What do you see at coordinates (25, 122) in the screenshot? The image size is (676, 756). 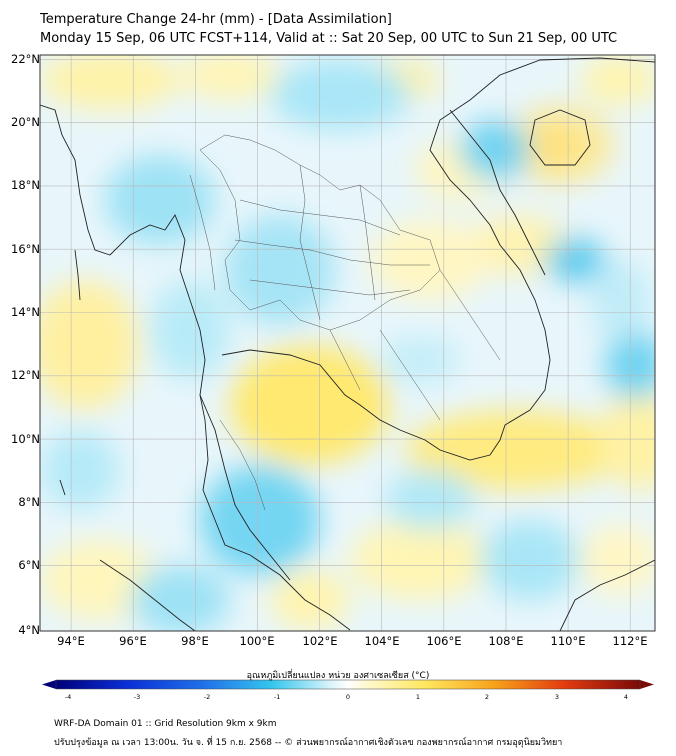 I see `lat-label: 20°N` at bounding box center [25, 122].